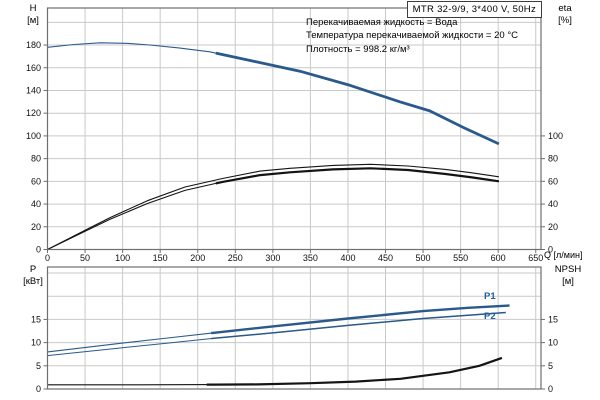 The image size is (600, 400). Describe the element at coordinates (47, 258) in the screenshot. I see `tick-label-x: 0` at that location.